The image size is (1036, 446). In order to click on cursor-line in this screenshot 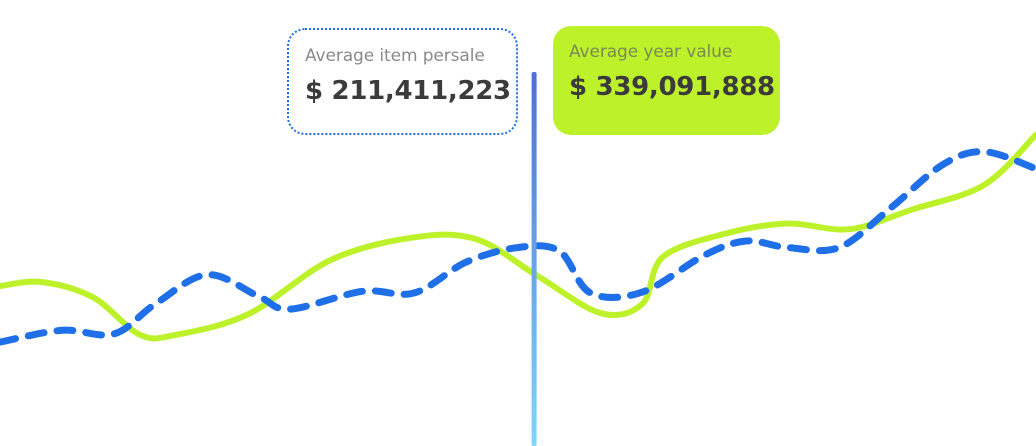, I will do `click(534, 259)`.